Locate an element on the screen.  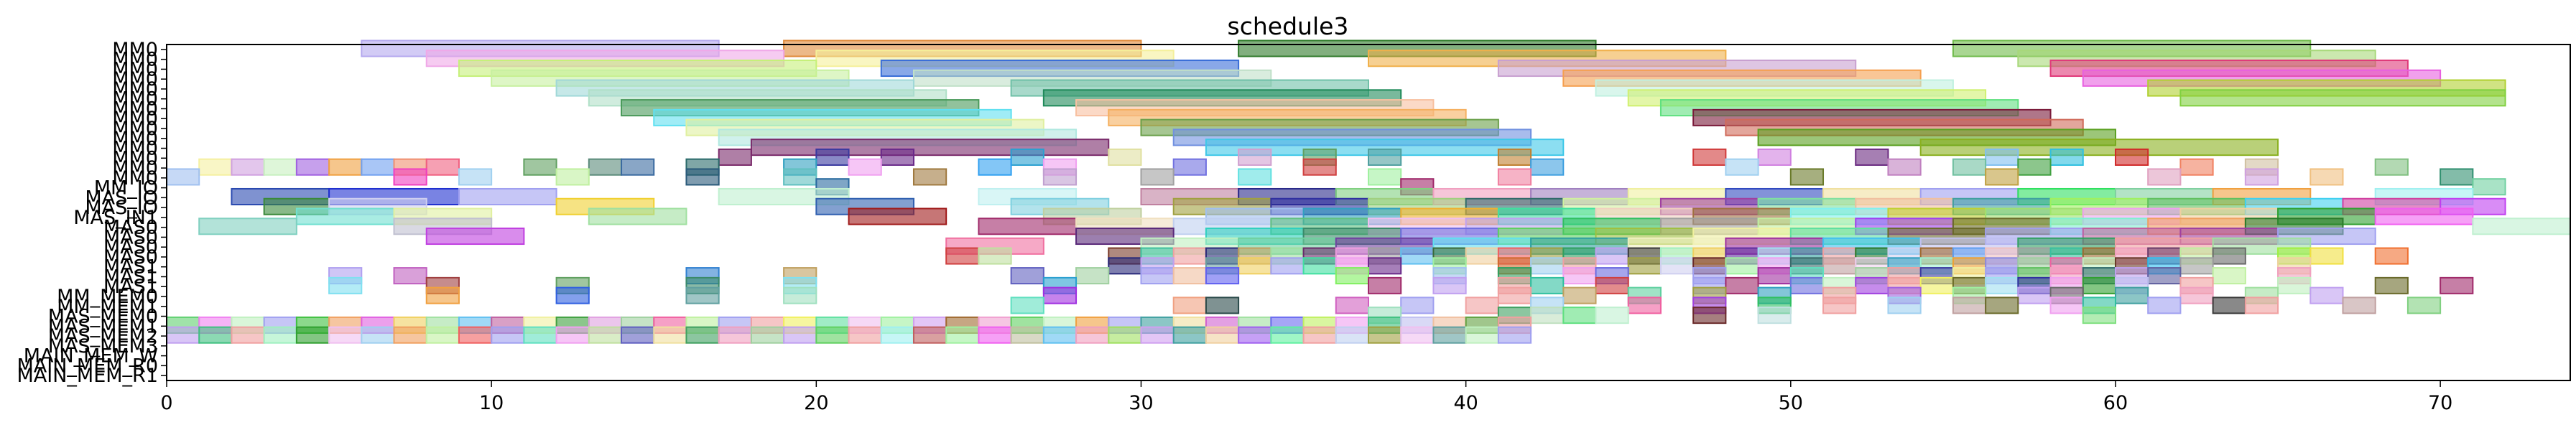
chart-title: schedule3 is located at coordinates (1288, 26).